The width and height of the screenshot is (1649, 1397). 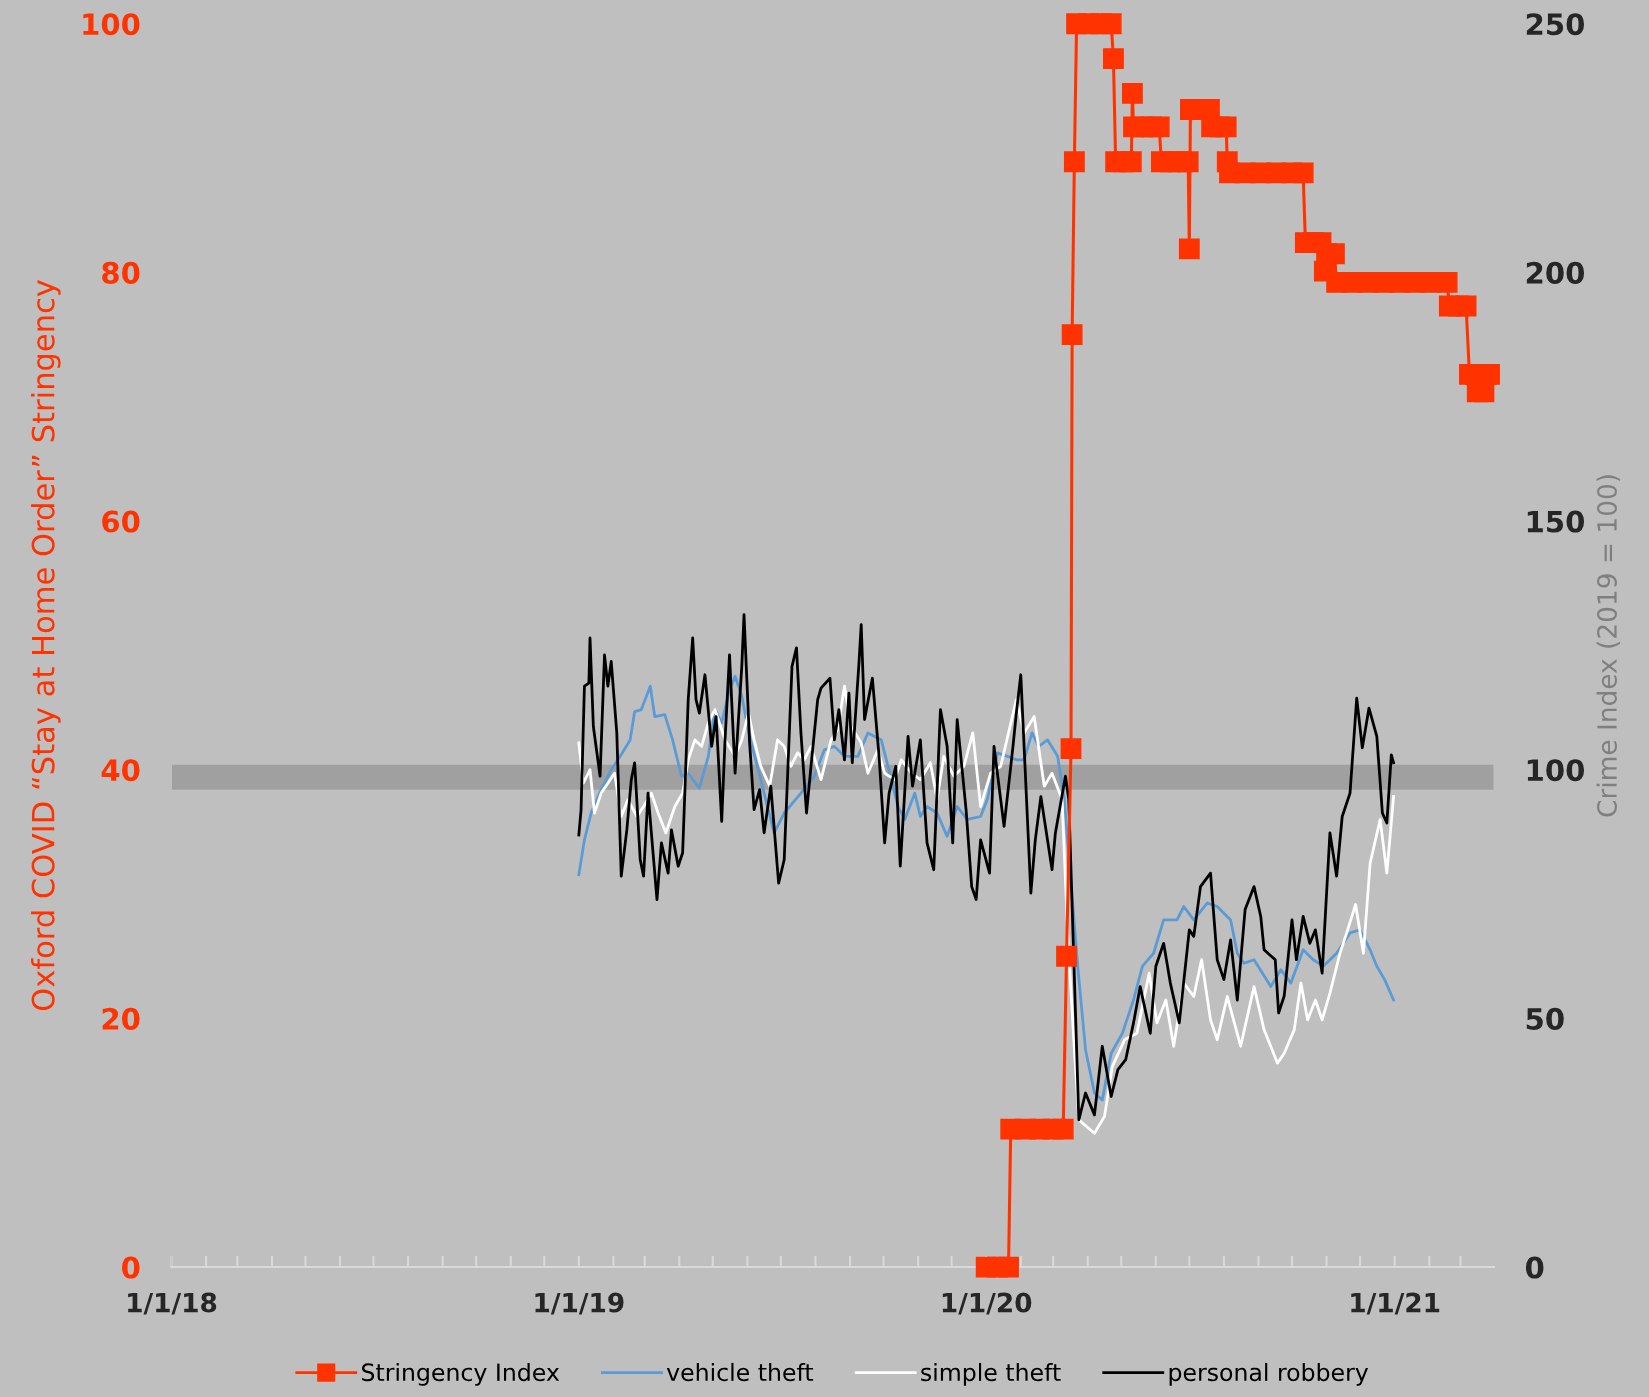 What do you see at coordinates (121, 1018) in the screenshot?
I see `y-tick-label: 20` at bounding box center [121, 1018].